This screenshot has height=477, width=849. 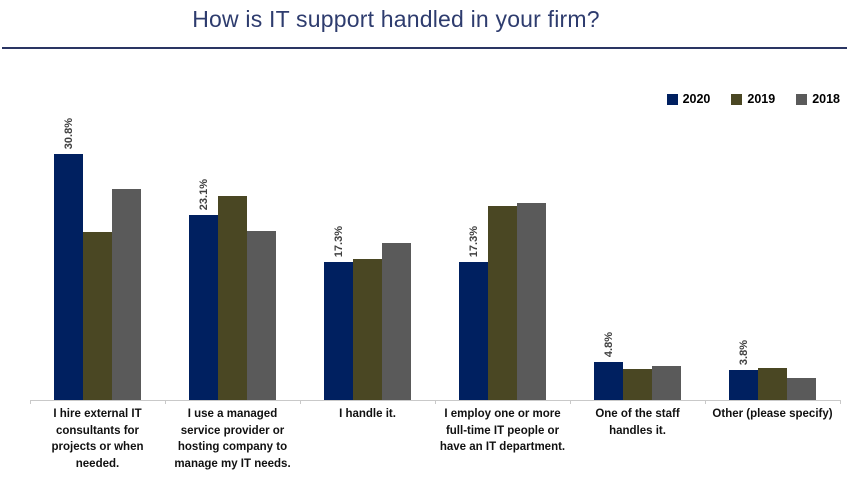 What do you see at coordinates (203, 195) in the screenshot?
I see `data-label: 23.1%` at bounding box center [203, 195].